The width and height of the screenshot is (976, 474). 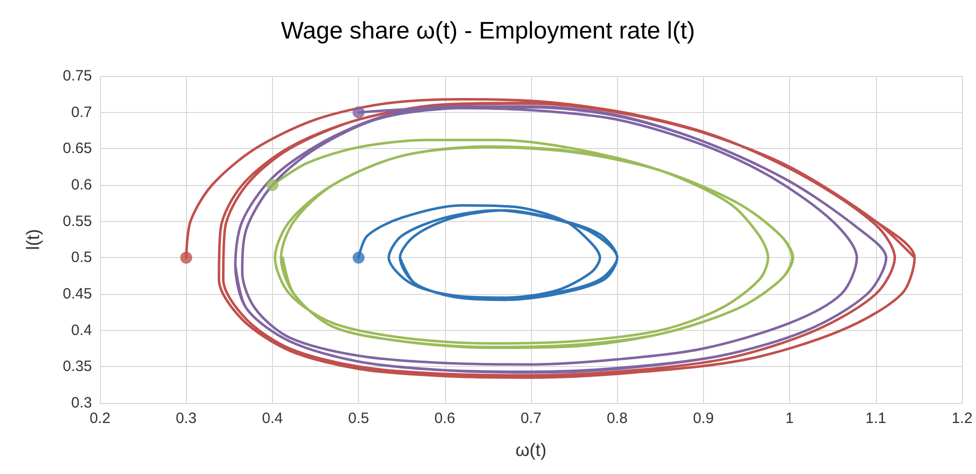 I want to click on y-tick-label: 0.4, so click(x=81, y=330).